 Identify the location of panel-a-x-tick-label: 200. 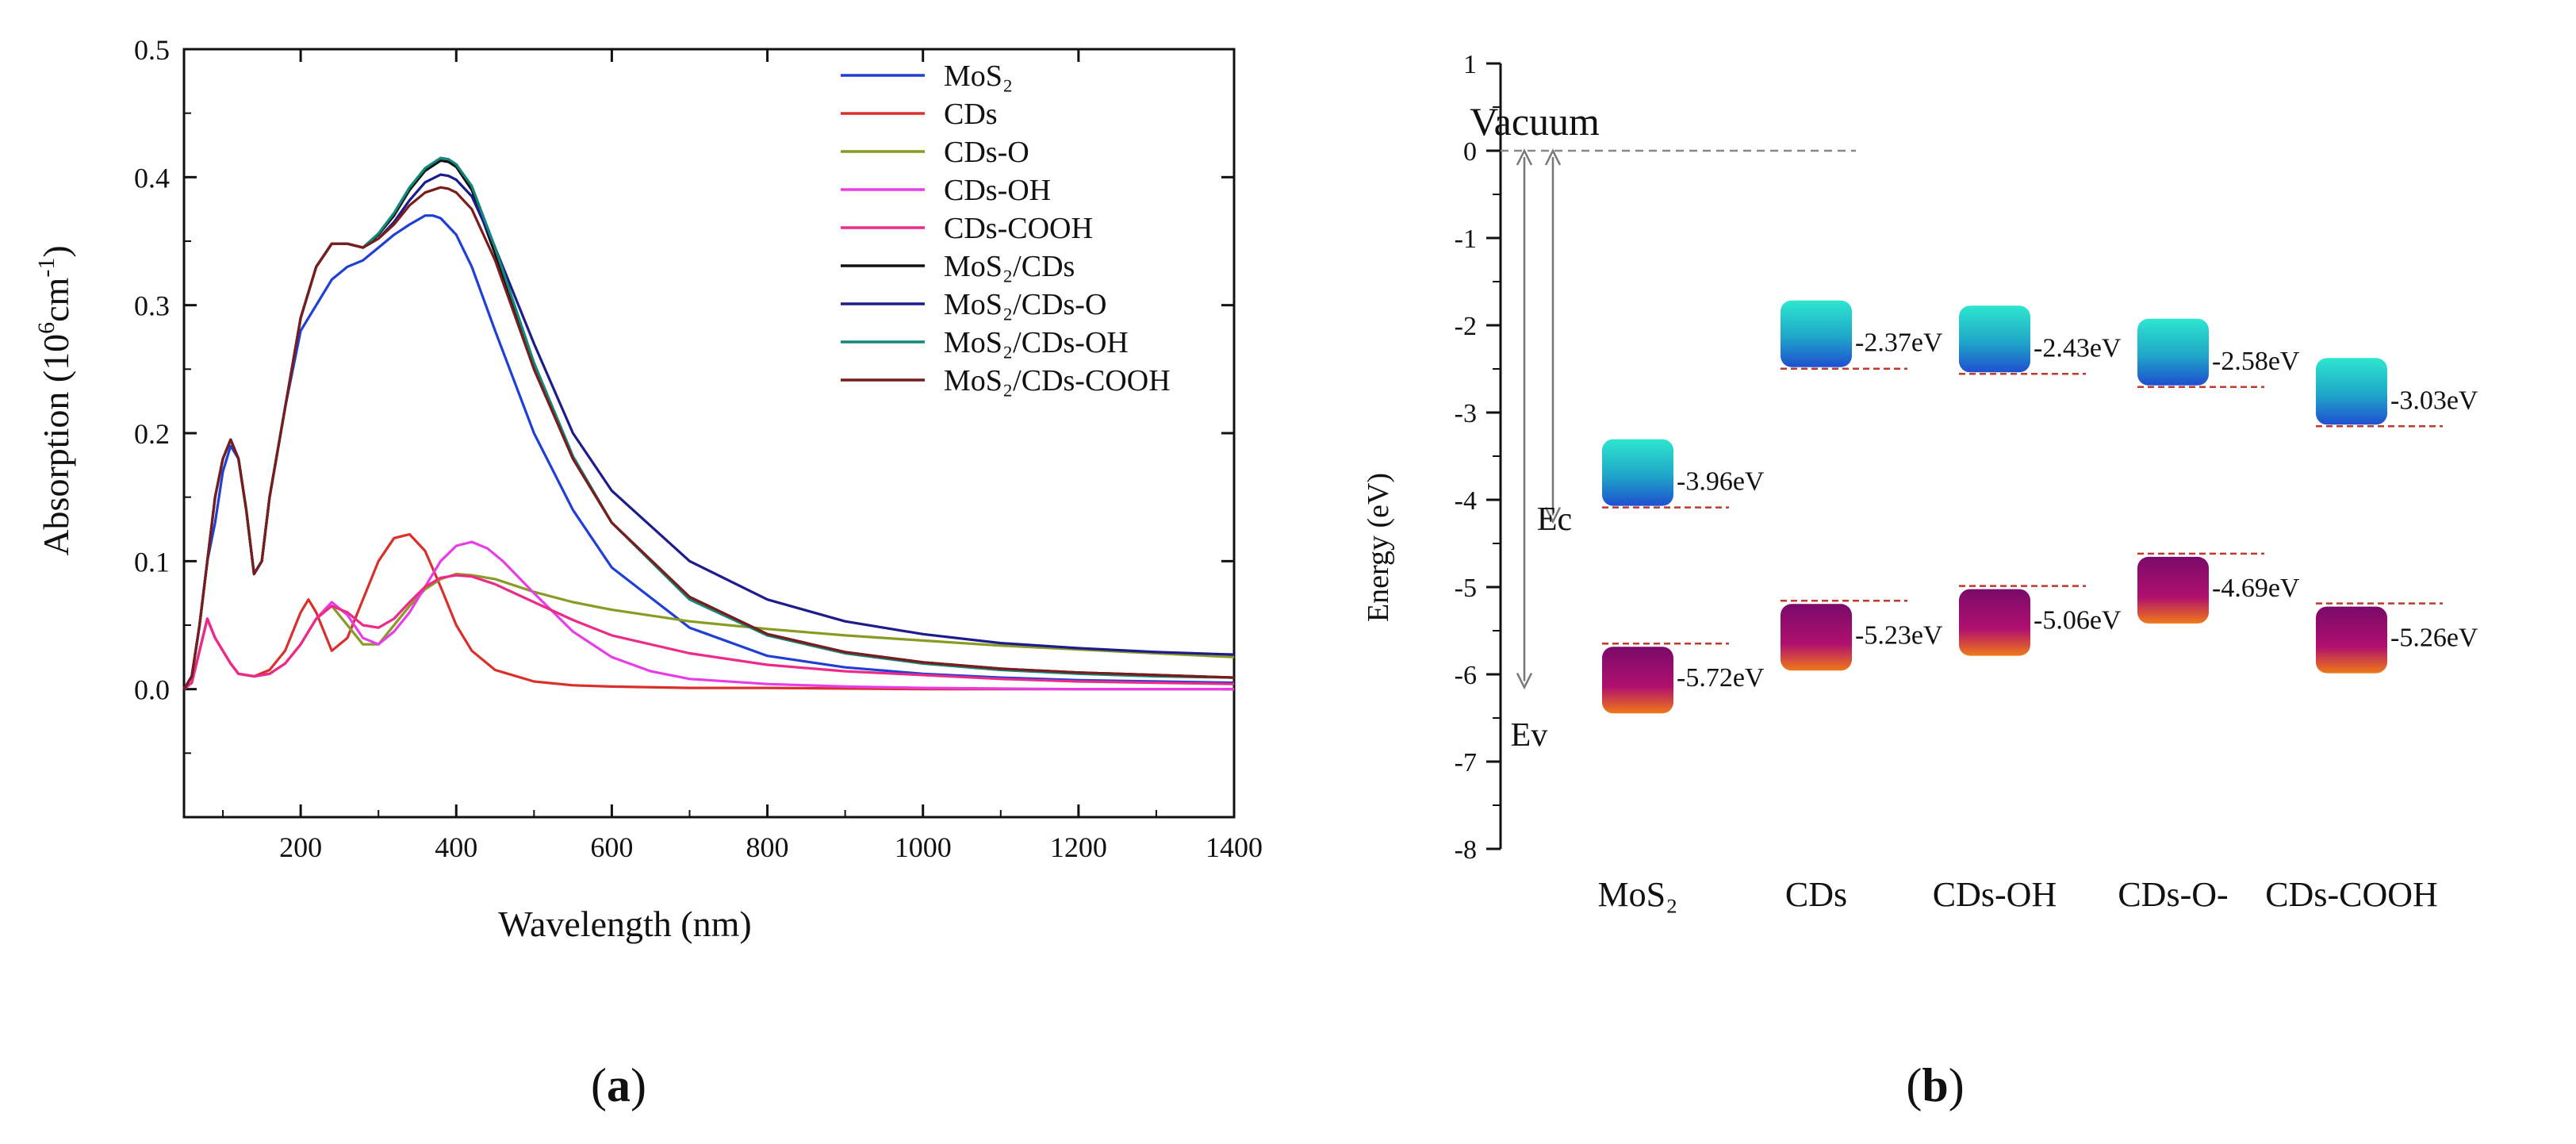
(301, 847).